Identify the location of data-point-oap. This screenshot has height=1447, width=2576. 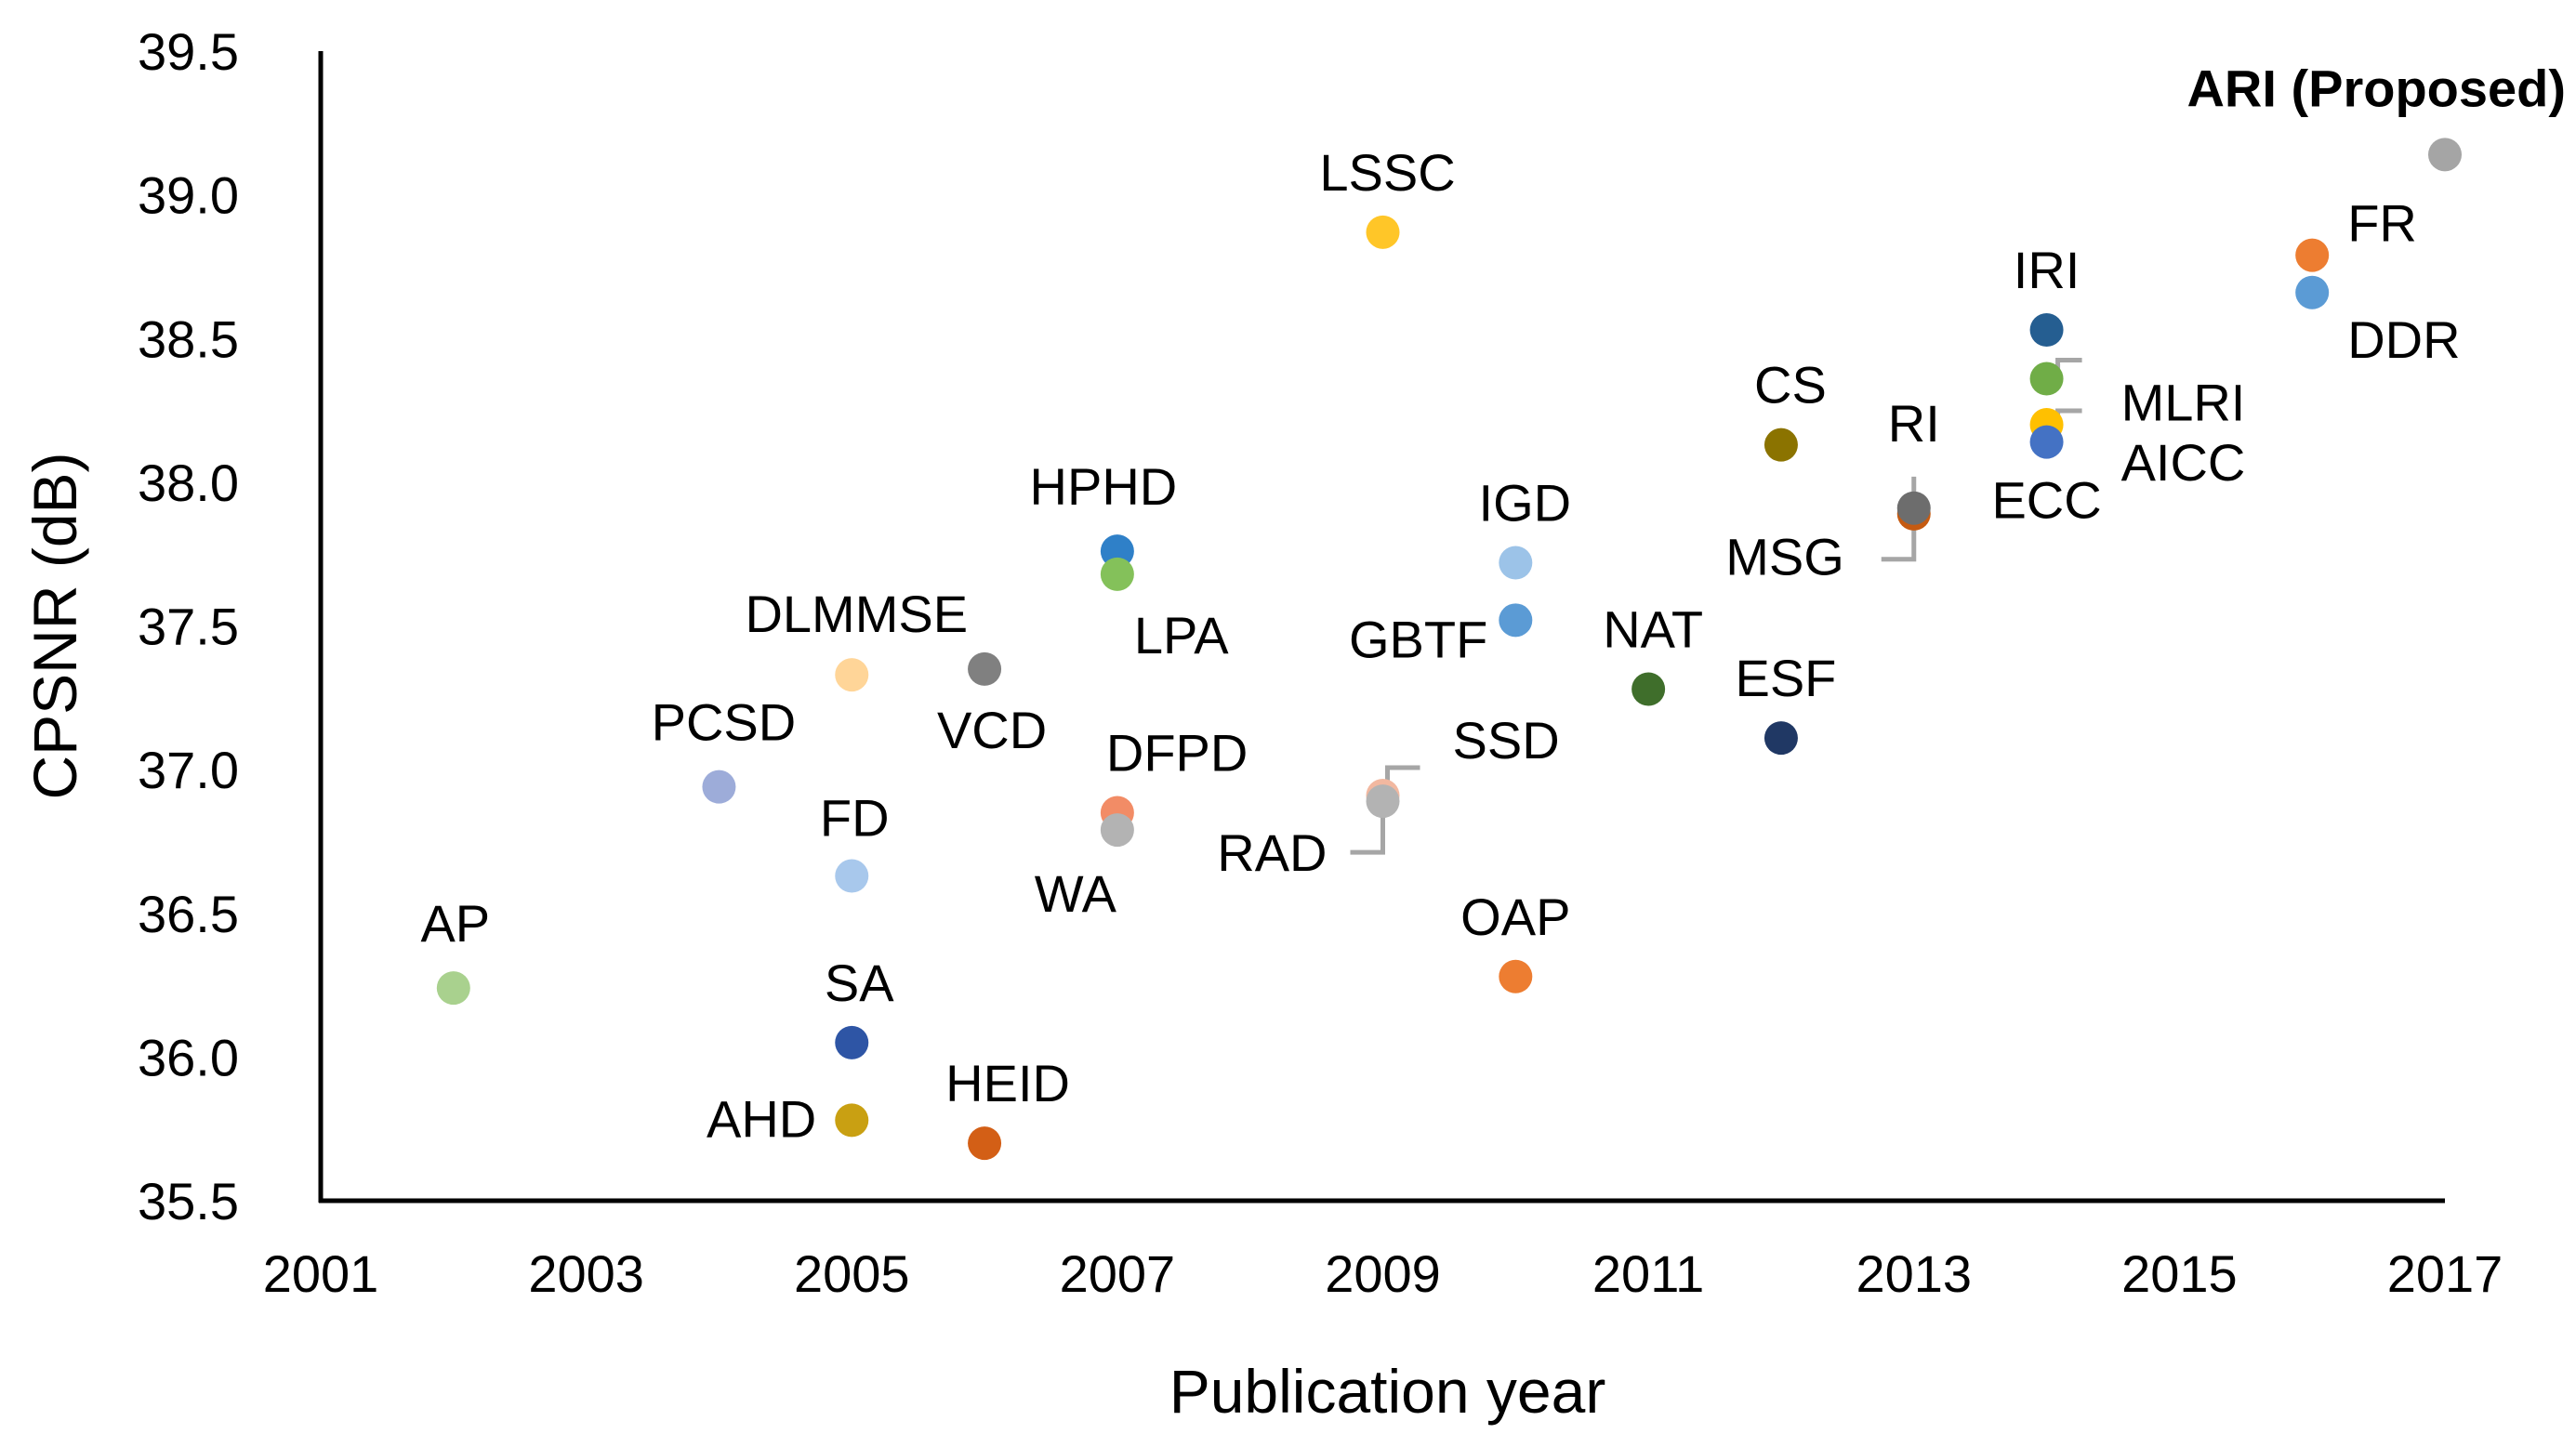
(1516, 976).